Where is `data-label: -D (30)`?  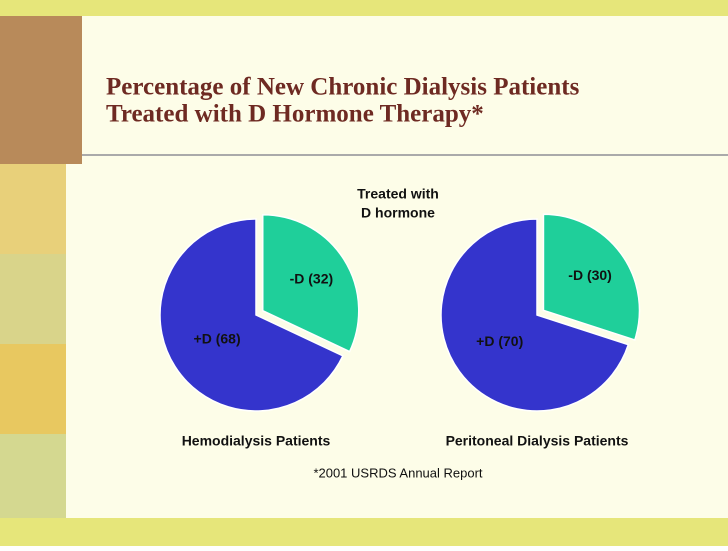
data-label: -D (30) is located at coordinates (590, 275).